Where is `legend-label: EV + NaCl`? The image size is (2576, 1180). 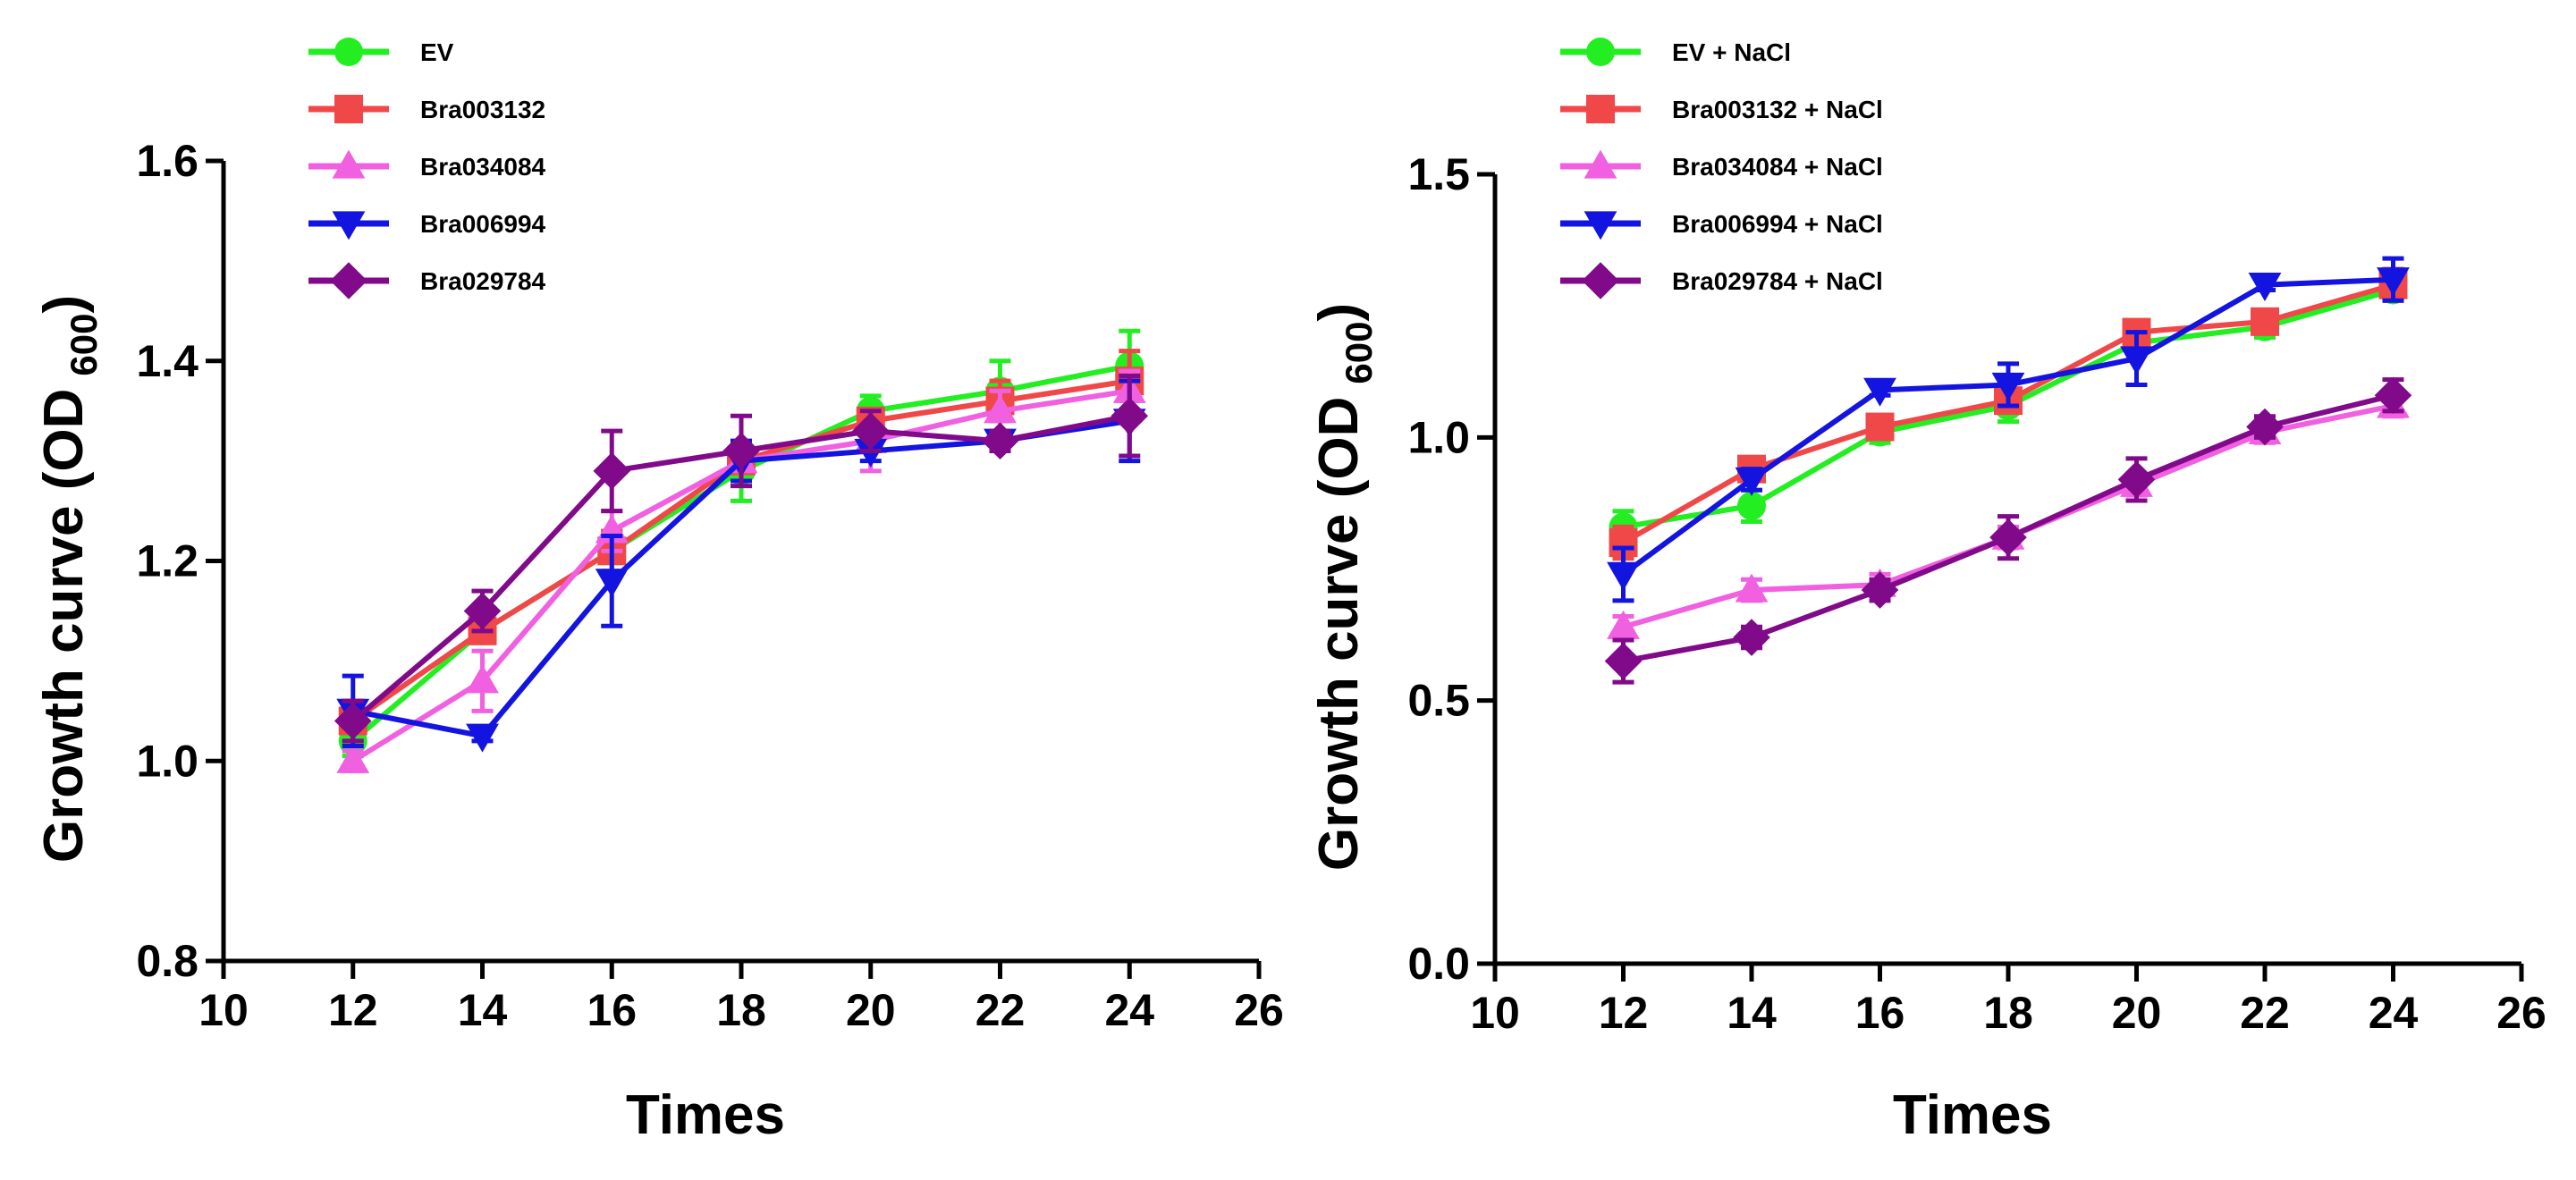 legend-label: EV + NaCl is located at coordinates (1731, 52).